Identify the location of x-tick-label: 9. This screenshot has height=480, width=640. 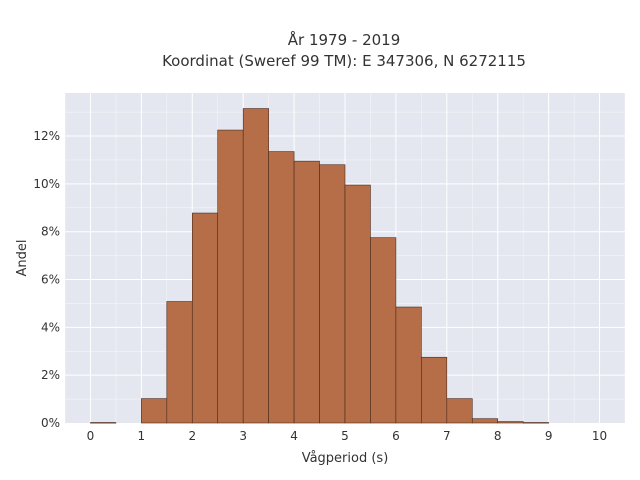
(549, 436).